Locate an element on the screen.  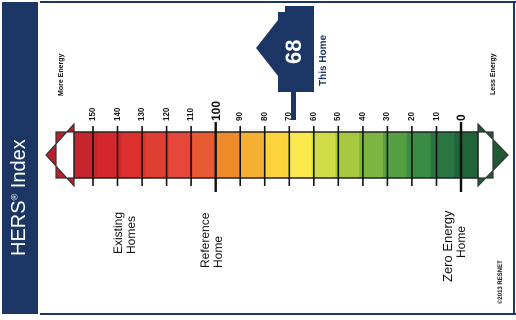
color-bar-outline is located at coordinates (276, 155).